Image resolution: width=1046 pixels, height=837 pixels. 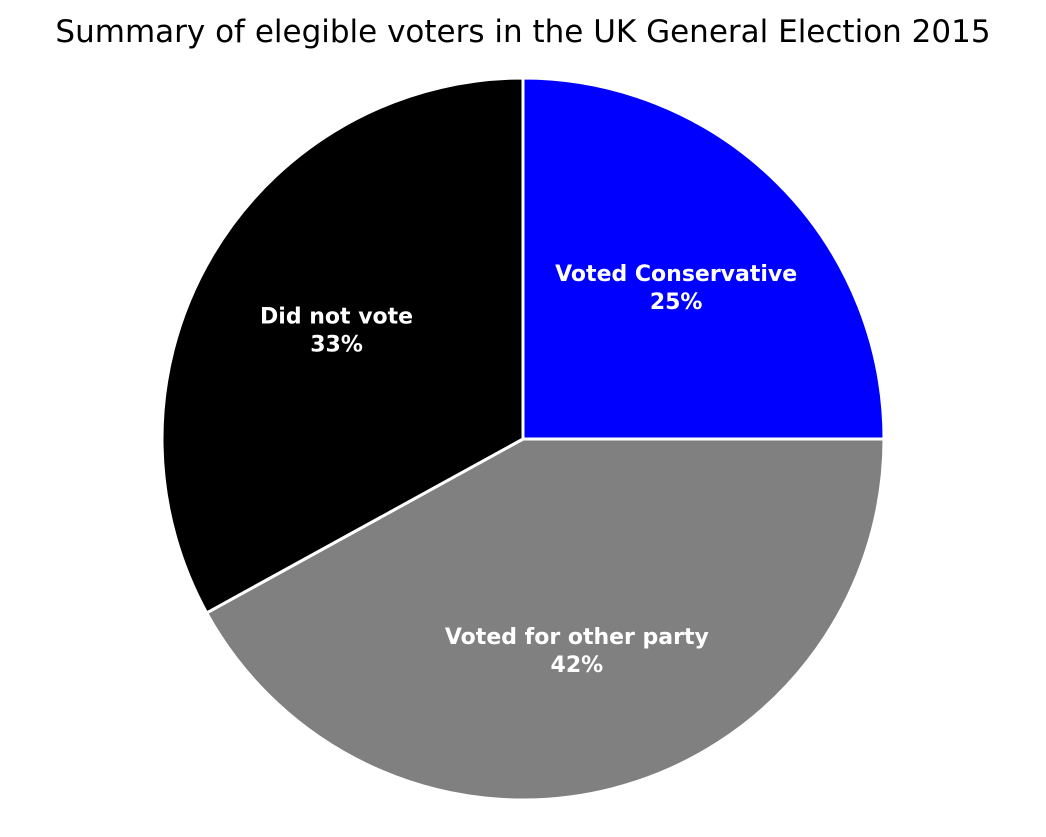 What do you see at coordinates (577, 665) in the screenshot?
I see `slice-label-value: 42%` at bounding box center [577, 665].